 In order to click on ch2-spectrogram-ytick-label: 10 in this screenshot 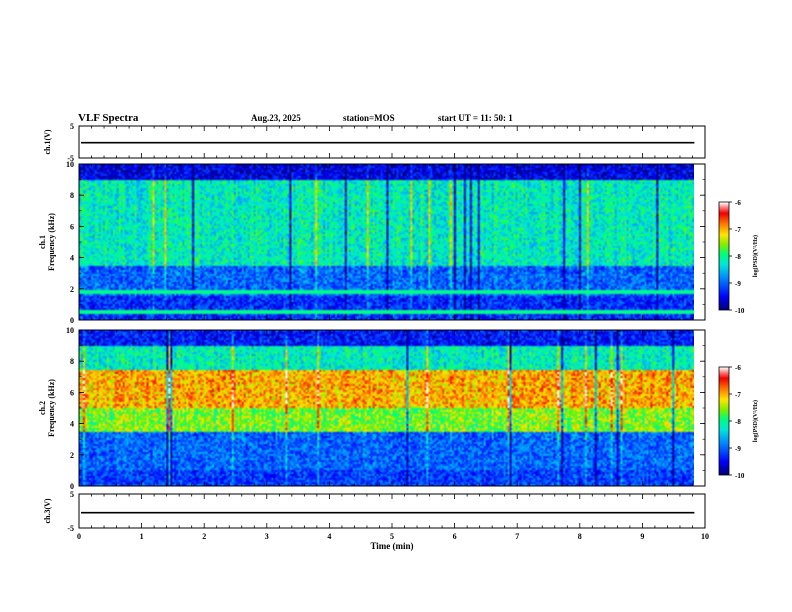, I will do `click(70, 330)`.